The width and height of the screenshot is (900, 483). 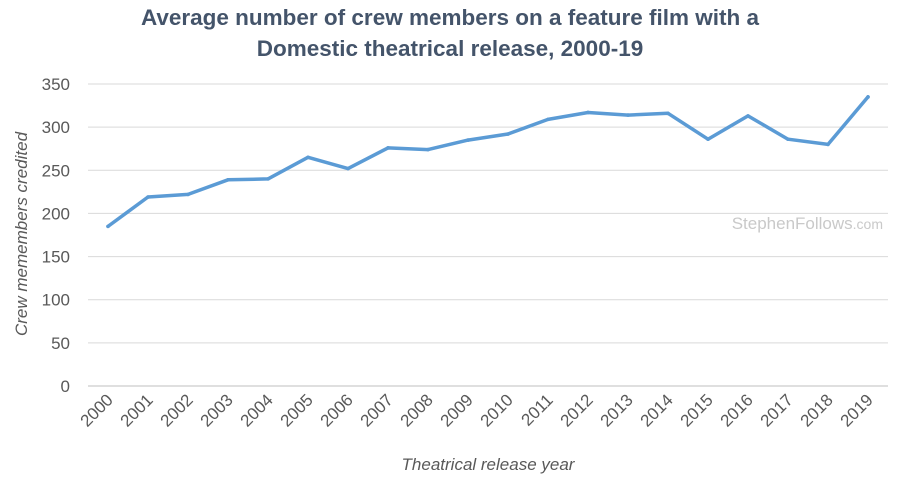 I want to click on y-axis-label: Crew memembers credited, so click(x=21, y=233).